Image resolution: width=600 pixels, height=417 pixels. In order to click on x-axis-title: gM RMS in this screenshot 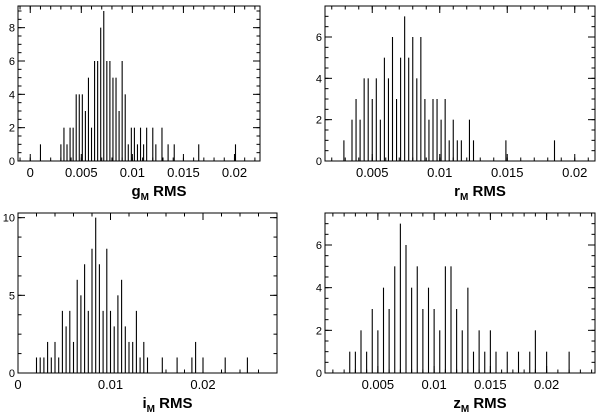, I will do `click(158, 193)`.